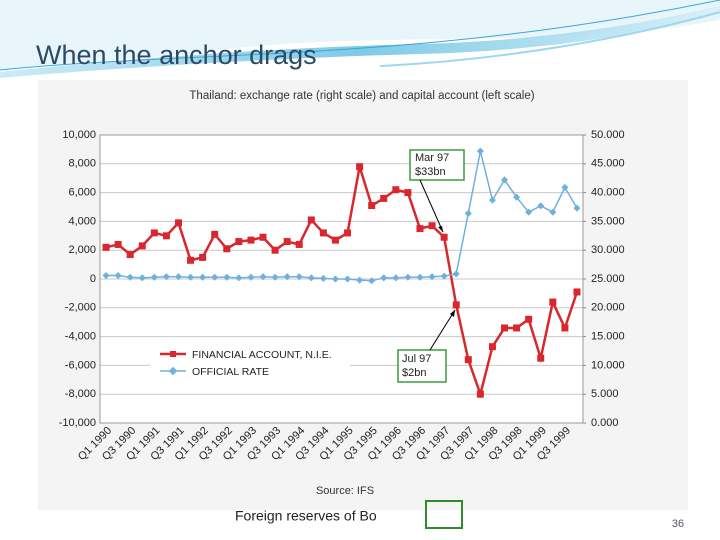 The width and height of the screenshot is (720, 540). I want to click on y2-tick-label: 40.000, so click(608, 193).